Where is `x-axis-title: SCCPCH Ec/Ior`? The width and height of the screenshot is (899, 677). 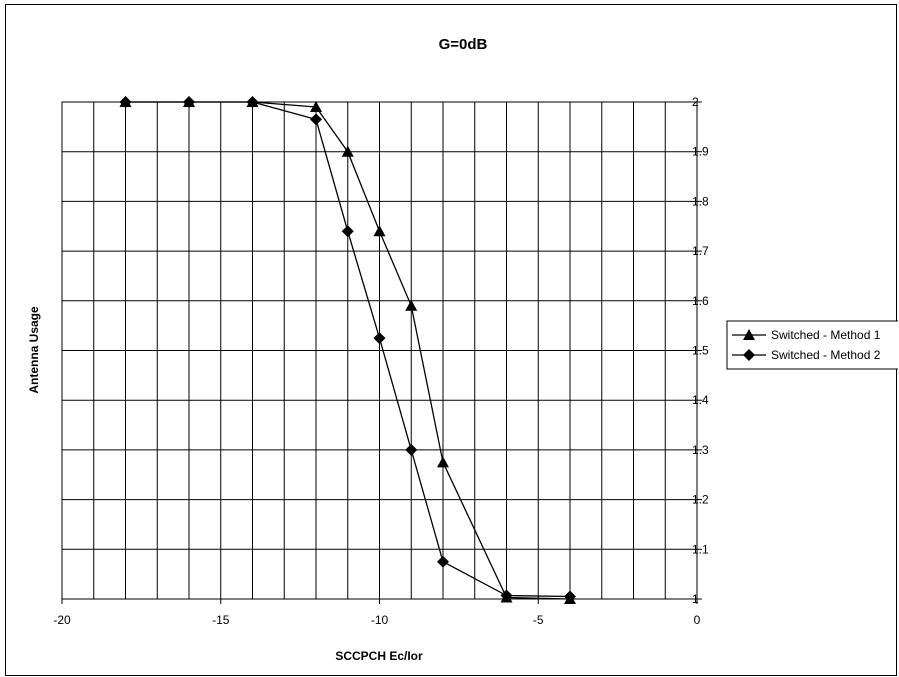
x-axis-title: SCCPCH Ec/Ior is located at coordinates (379, 656).